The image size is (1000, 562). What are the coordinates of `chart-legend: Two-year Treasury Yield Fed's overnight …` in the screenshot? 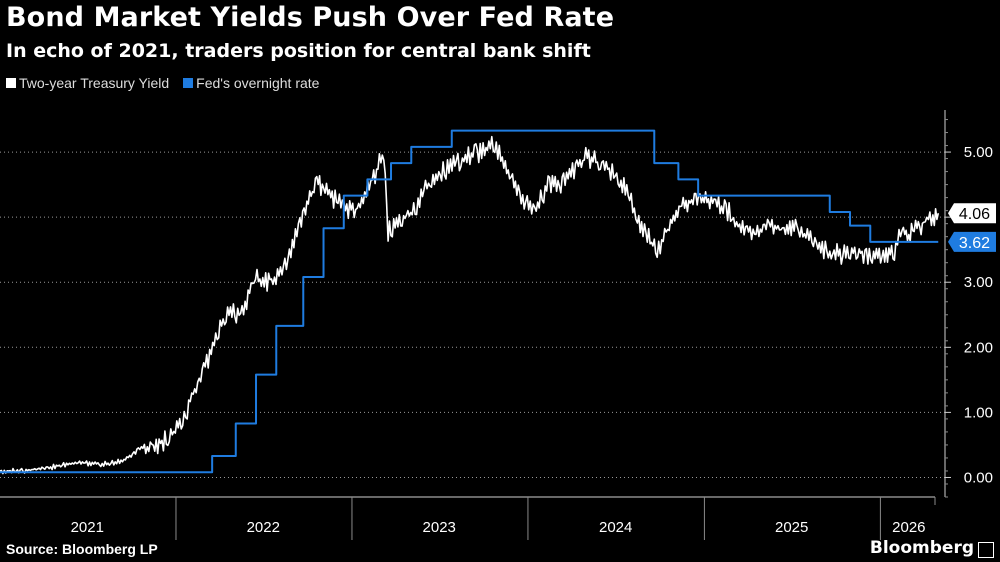 It's located at (169, 83).